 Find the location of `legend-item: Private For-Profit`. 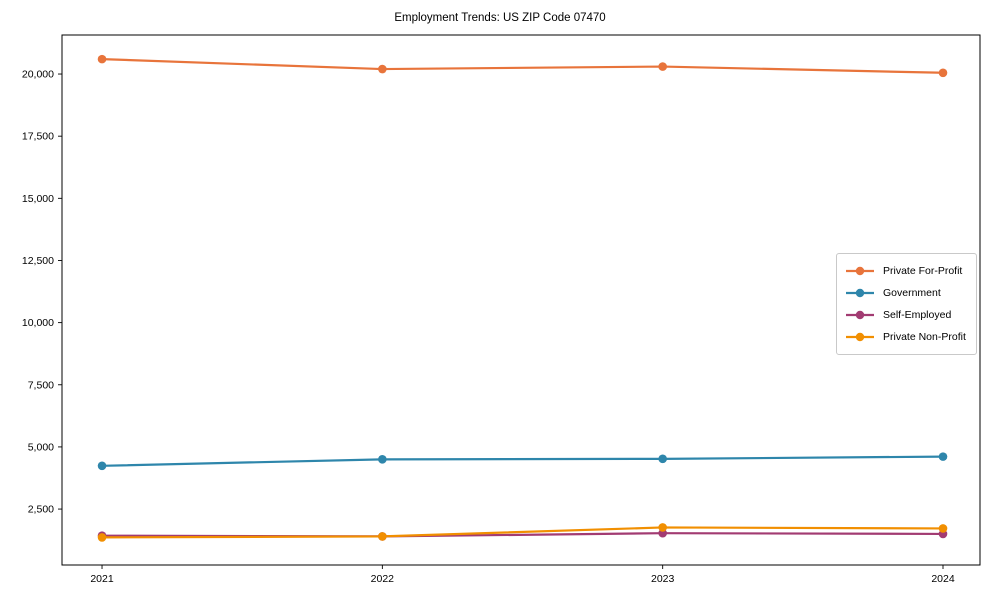

legend-item: Private For-Profit is located at coordinates (905, 271).